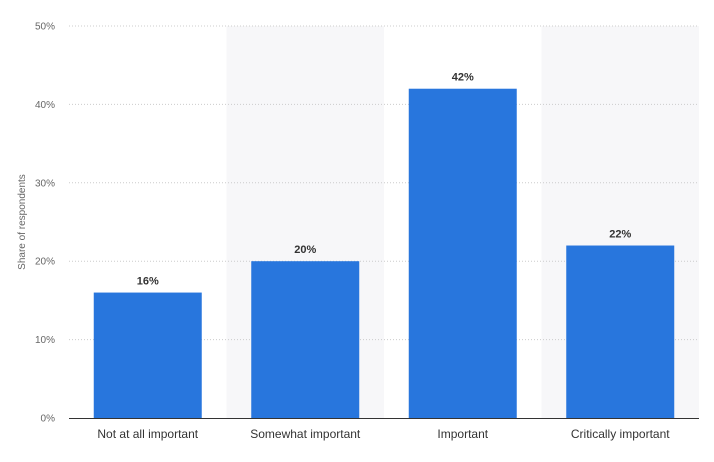 This screenshot has width=714, height=462. I want to click on y-tick-label: 50%, so click(45, 27).